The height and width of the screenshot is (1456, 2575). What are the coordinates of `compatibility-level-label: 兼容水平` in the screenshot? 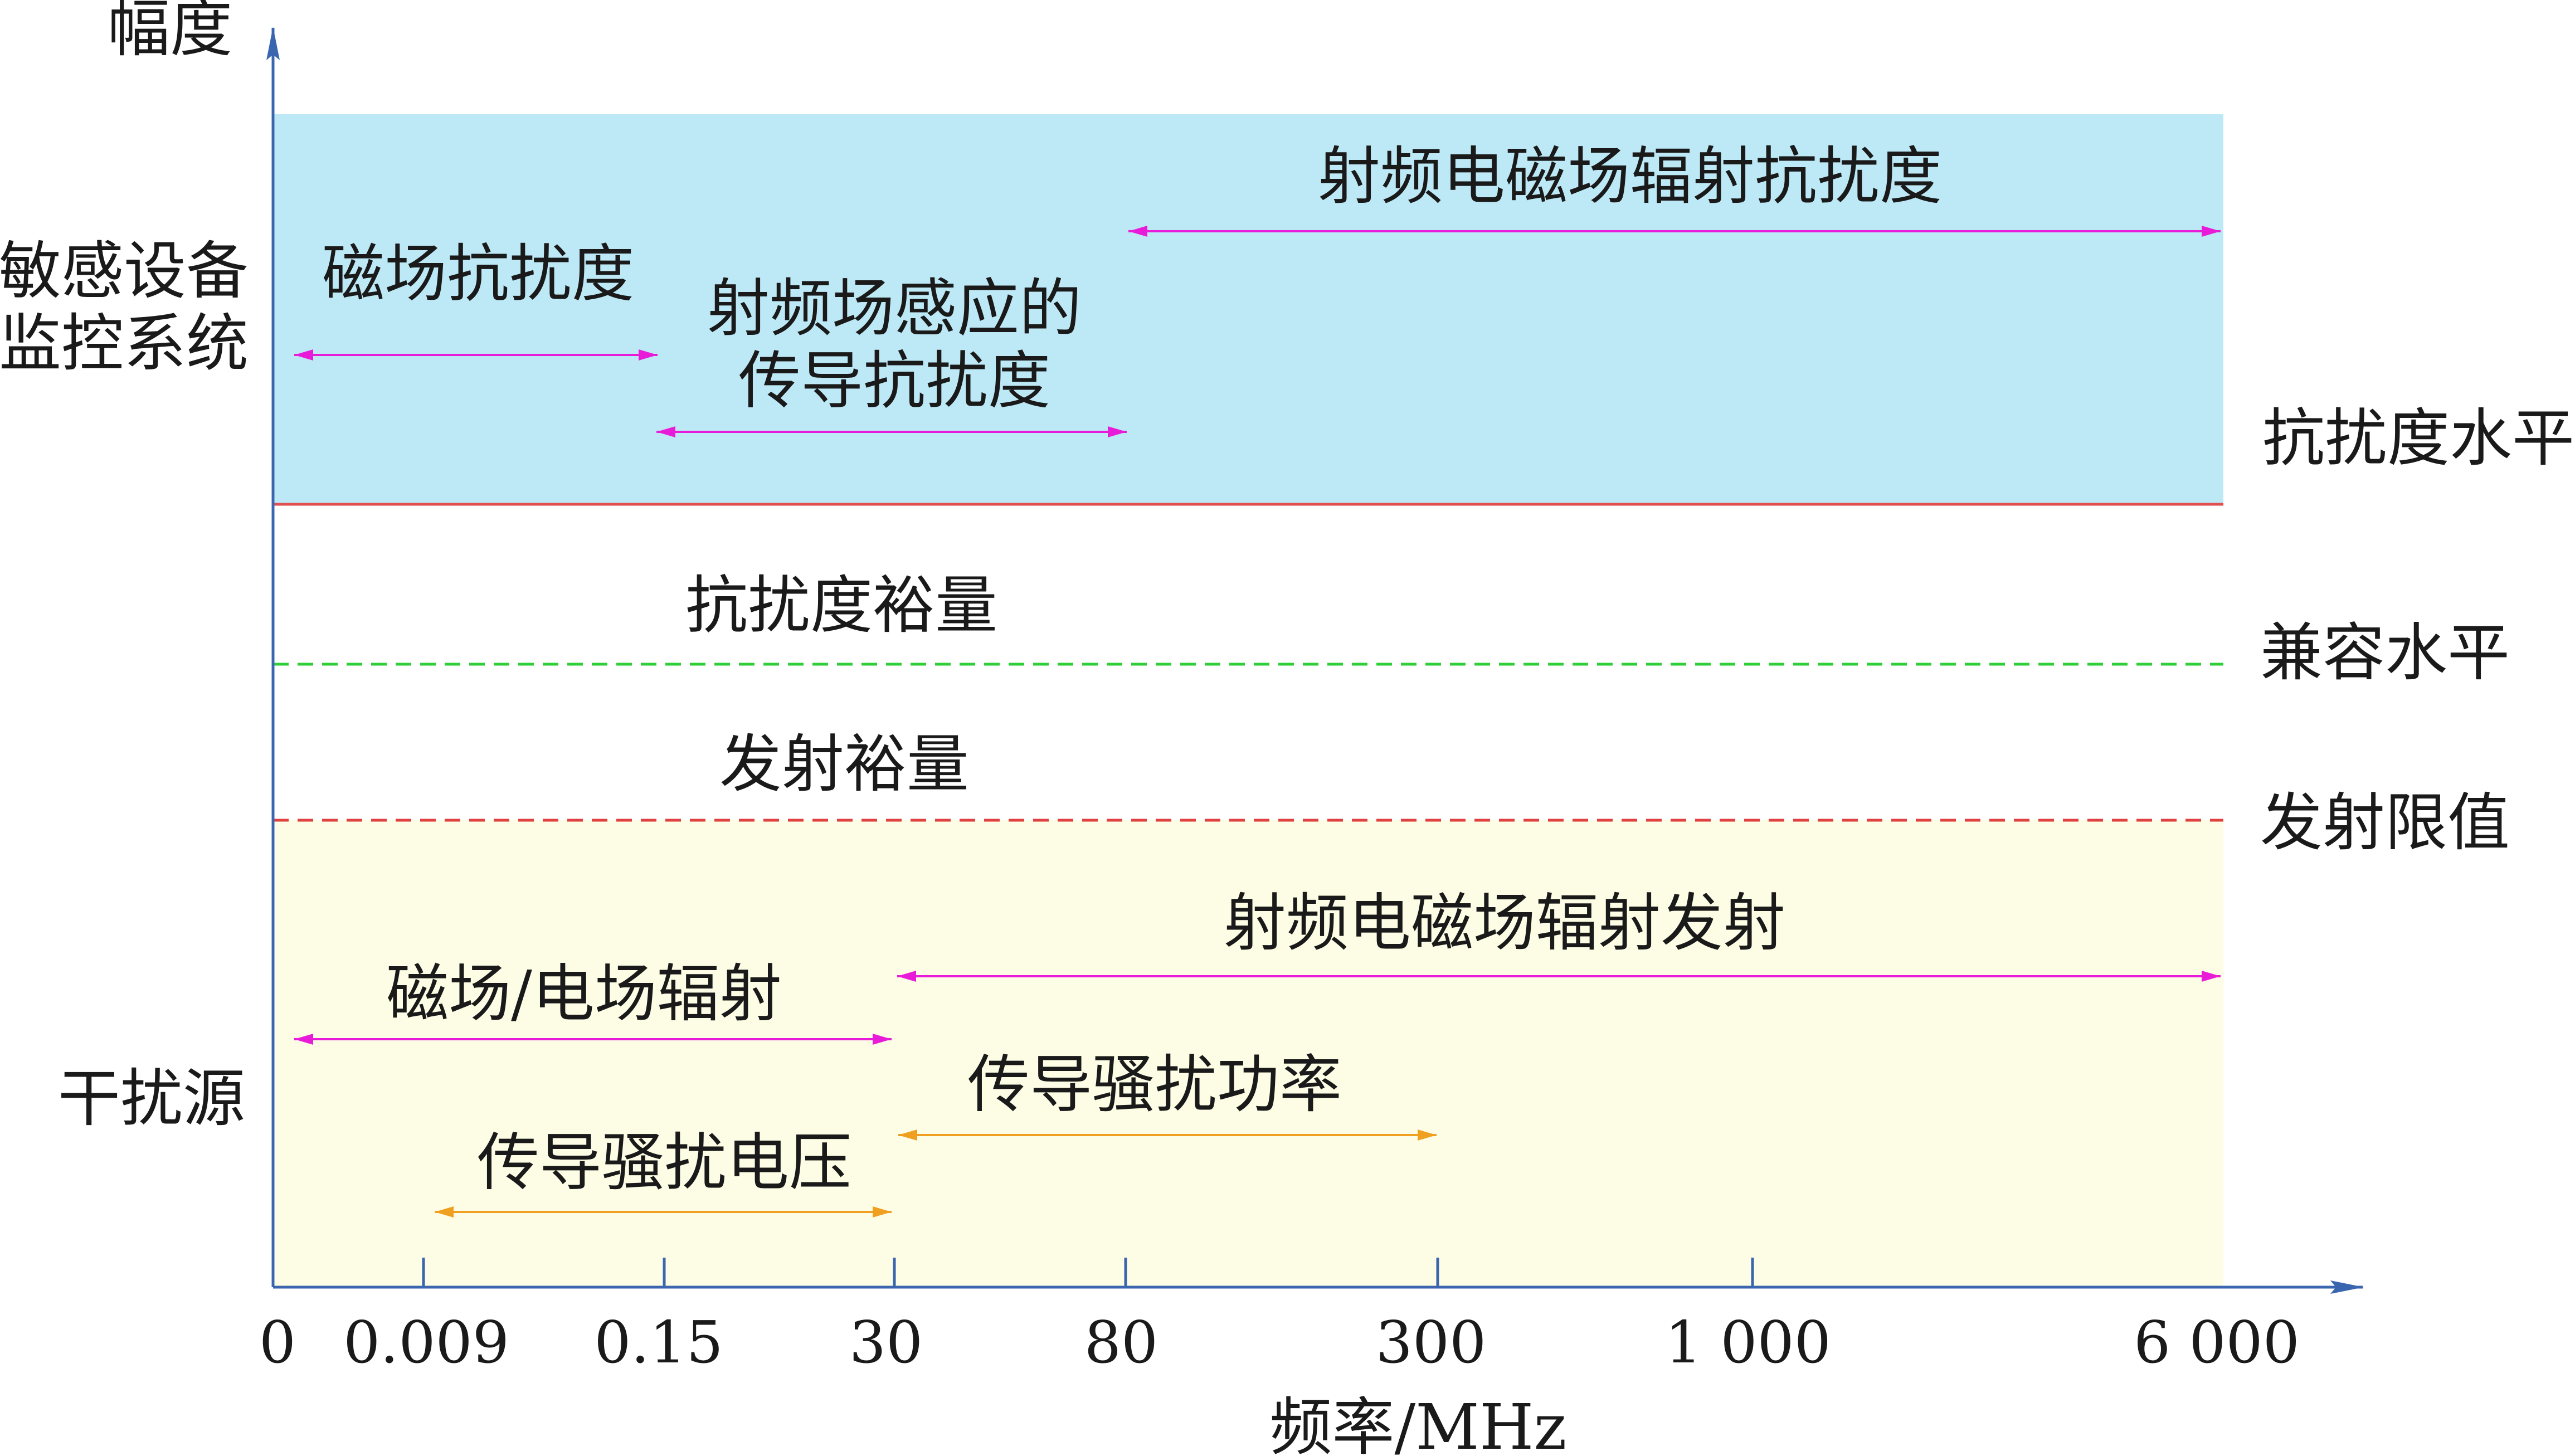 It's located at (2385, 653).